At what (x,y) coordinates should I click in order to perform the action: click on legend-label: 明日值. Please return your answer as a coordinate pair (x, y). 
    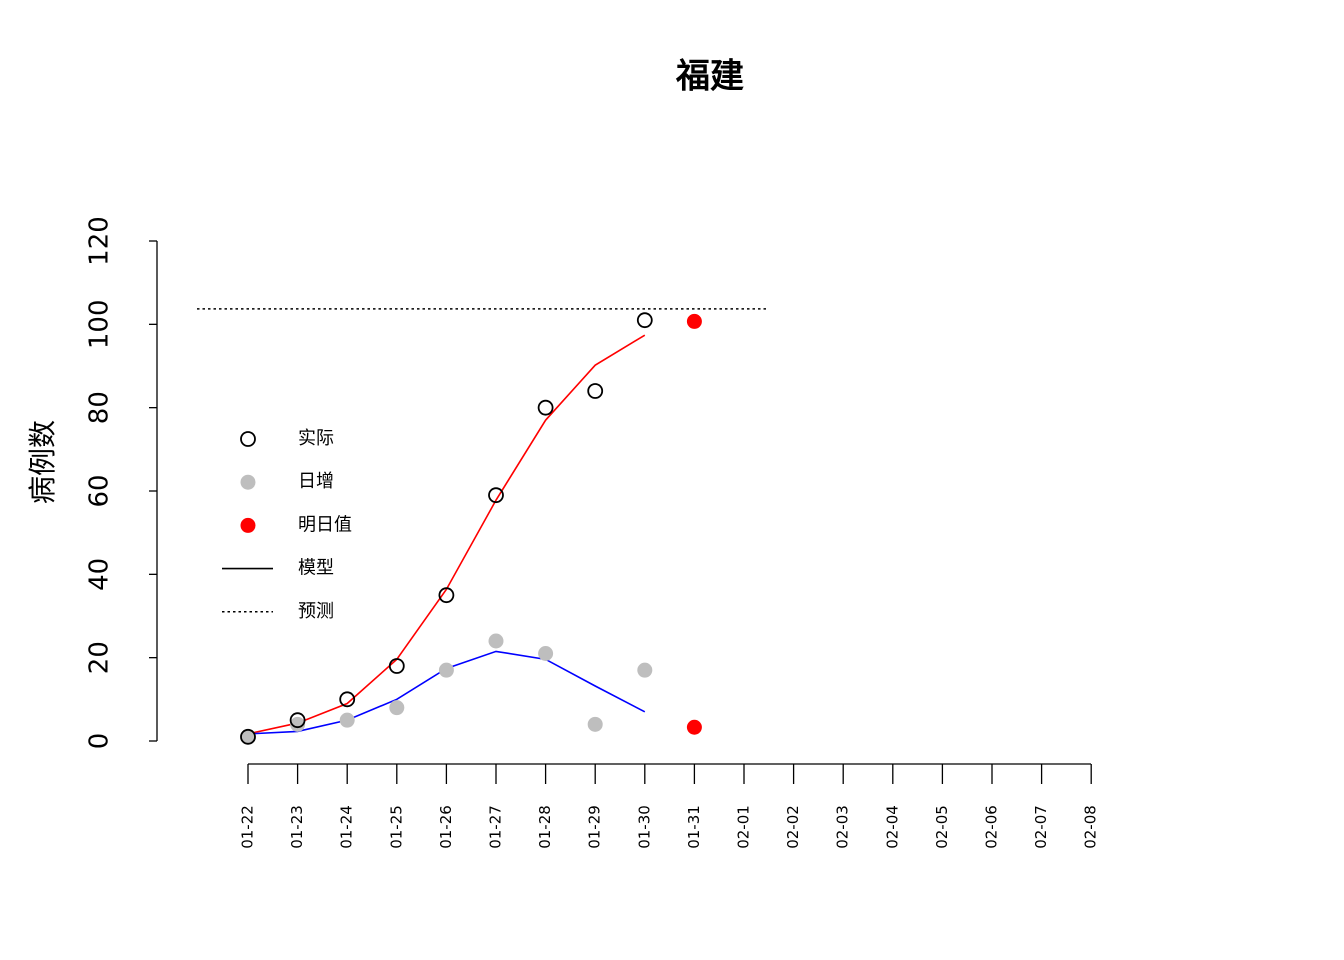
    Looking at the image, I should click on (325, 524).